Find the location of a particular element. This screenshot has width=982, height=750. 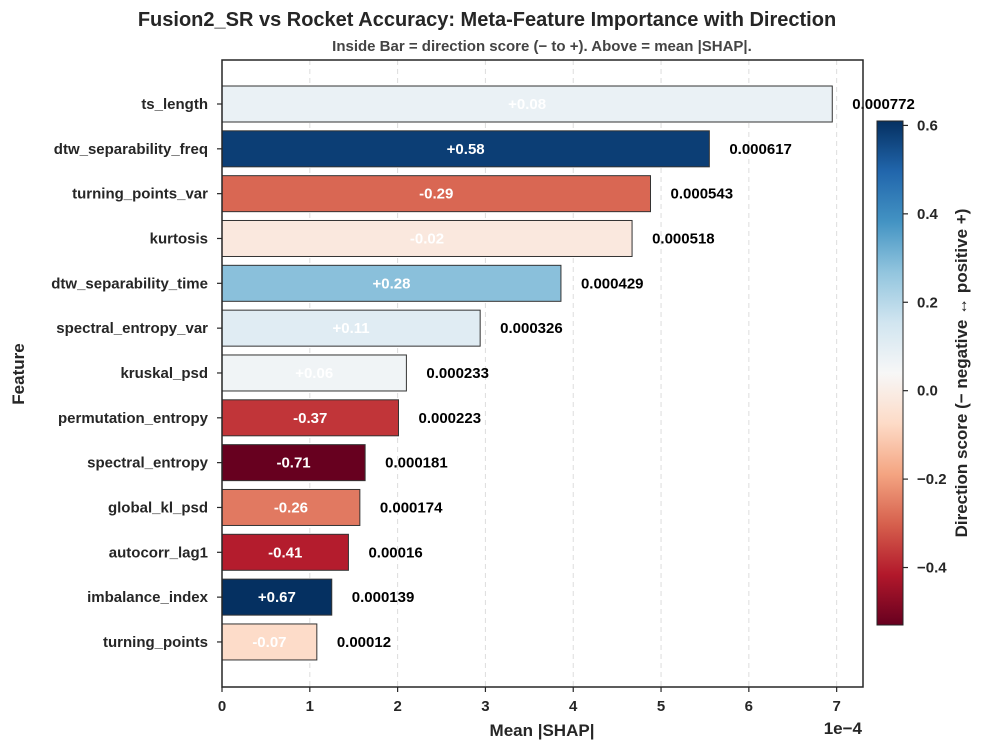

direction-label: +0.67 is located at coordinates (277, 597).